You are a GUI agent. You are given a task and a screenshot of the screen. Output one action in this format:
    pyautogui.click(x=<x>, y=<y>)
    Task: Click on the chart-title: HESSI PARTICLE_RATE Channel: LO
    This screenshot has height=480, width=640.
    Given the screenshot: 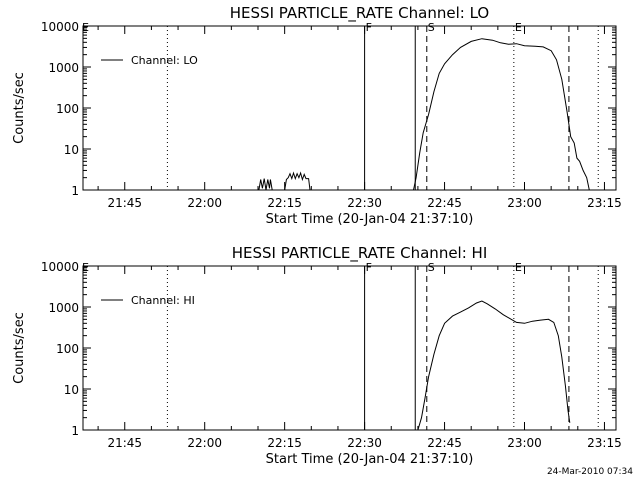 What is the action you would take?
    pyautogui.click(x=359, y=13)
    